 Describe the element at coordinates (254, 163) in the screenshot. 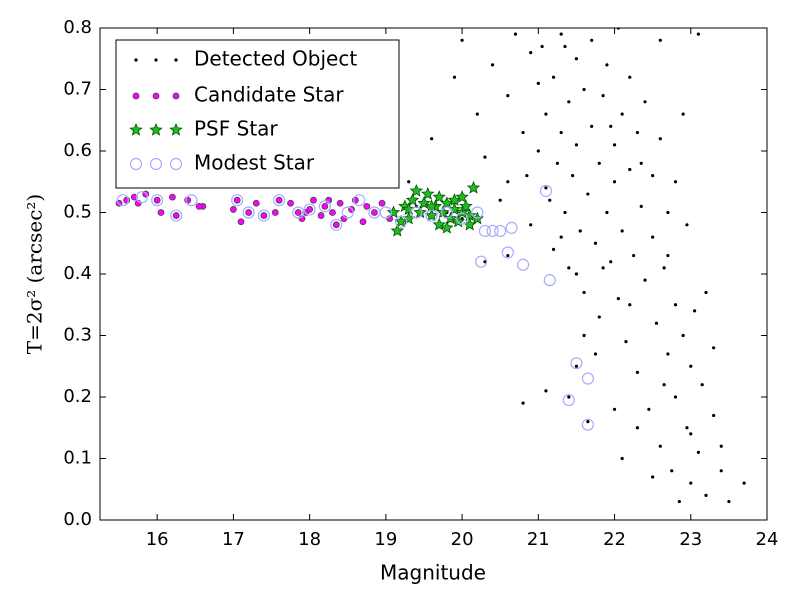

I see `legend-label: Modest Star` at that location.